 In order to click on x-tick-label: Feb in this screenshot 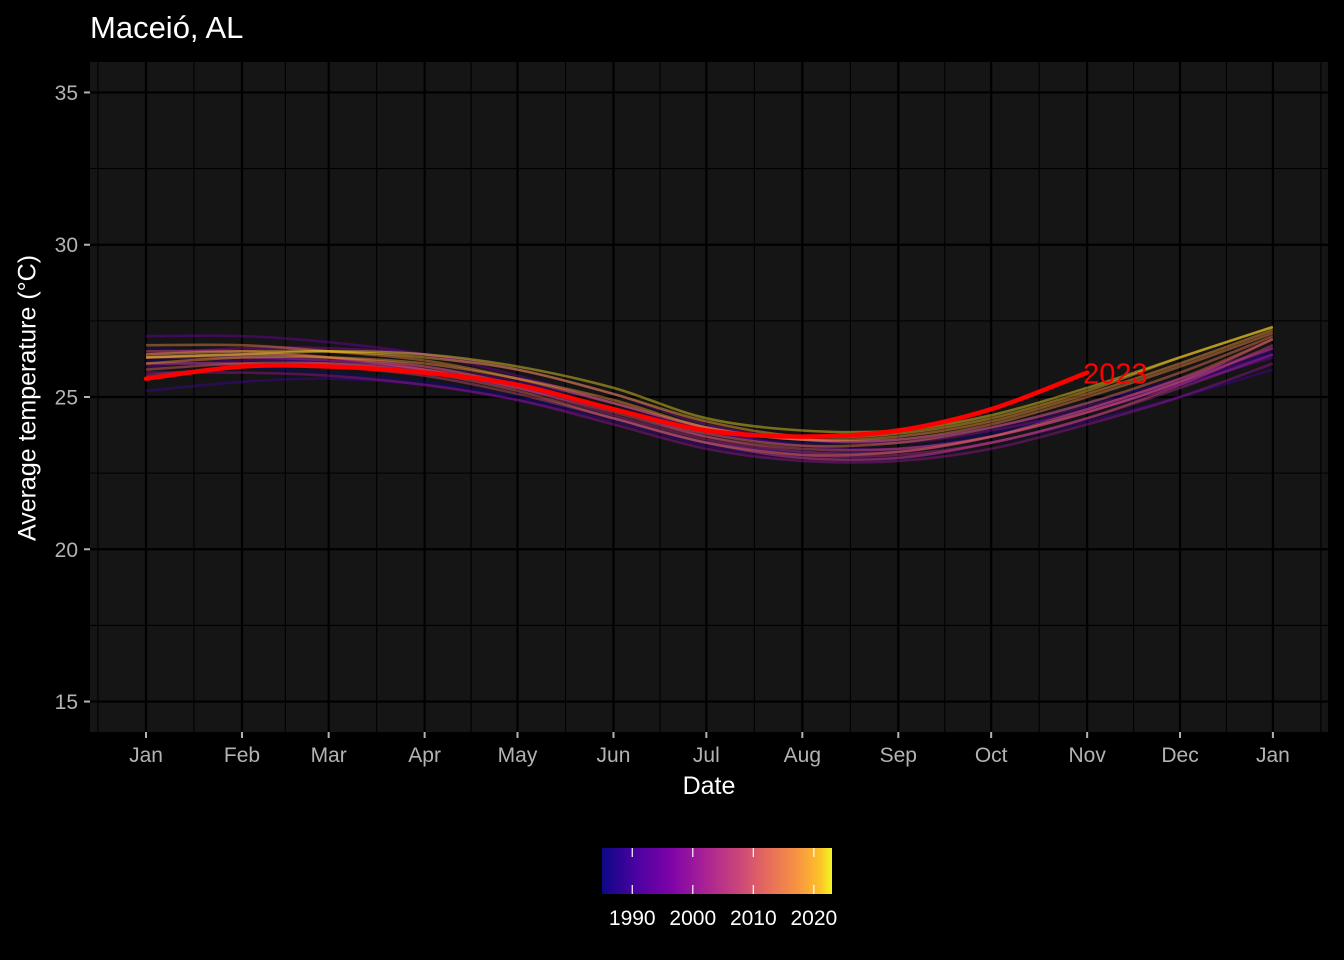, I will do `click(242, 755)`.